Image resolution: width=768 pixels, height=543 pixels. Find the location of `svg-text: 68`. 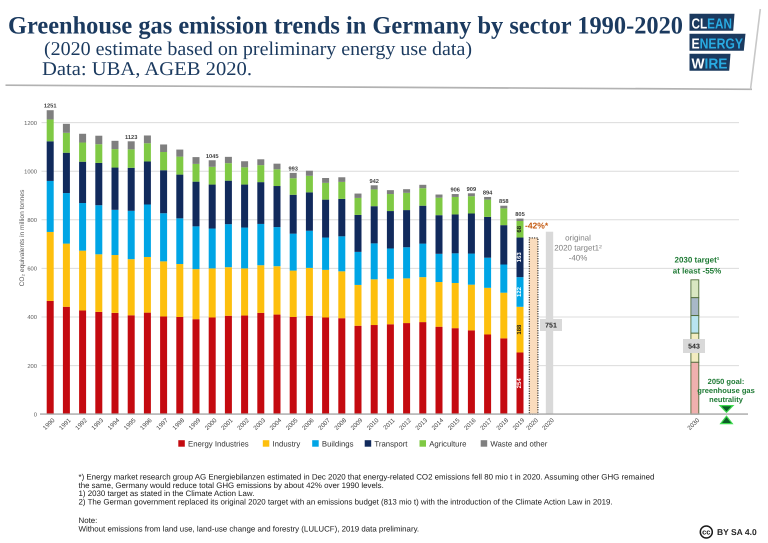

svg-text: 68 is located at coordinates (519, 228).